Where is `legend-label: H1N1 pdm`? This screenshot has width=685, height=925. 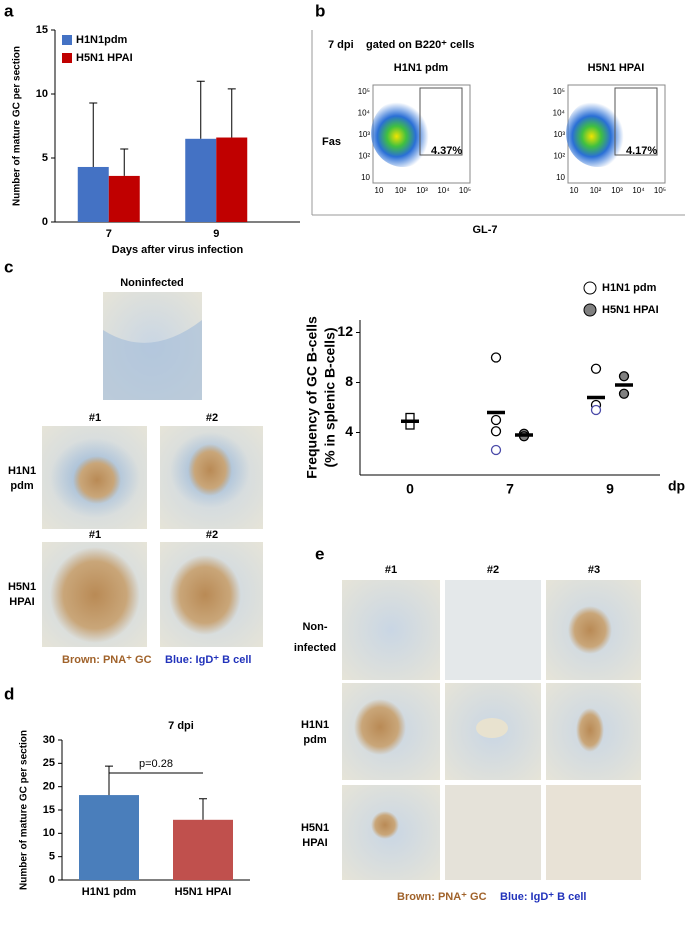
legend-label: H1N1 pdm is located at coordinates (629, 288).